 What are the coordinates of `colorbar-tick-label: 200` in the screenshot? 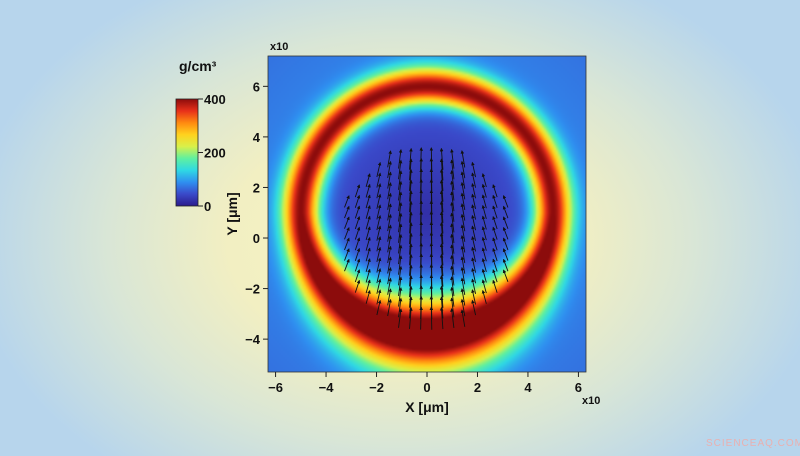 It's located at (215, 153).